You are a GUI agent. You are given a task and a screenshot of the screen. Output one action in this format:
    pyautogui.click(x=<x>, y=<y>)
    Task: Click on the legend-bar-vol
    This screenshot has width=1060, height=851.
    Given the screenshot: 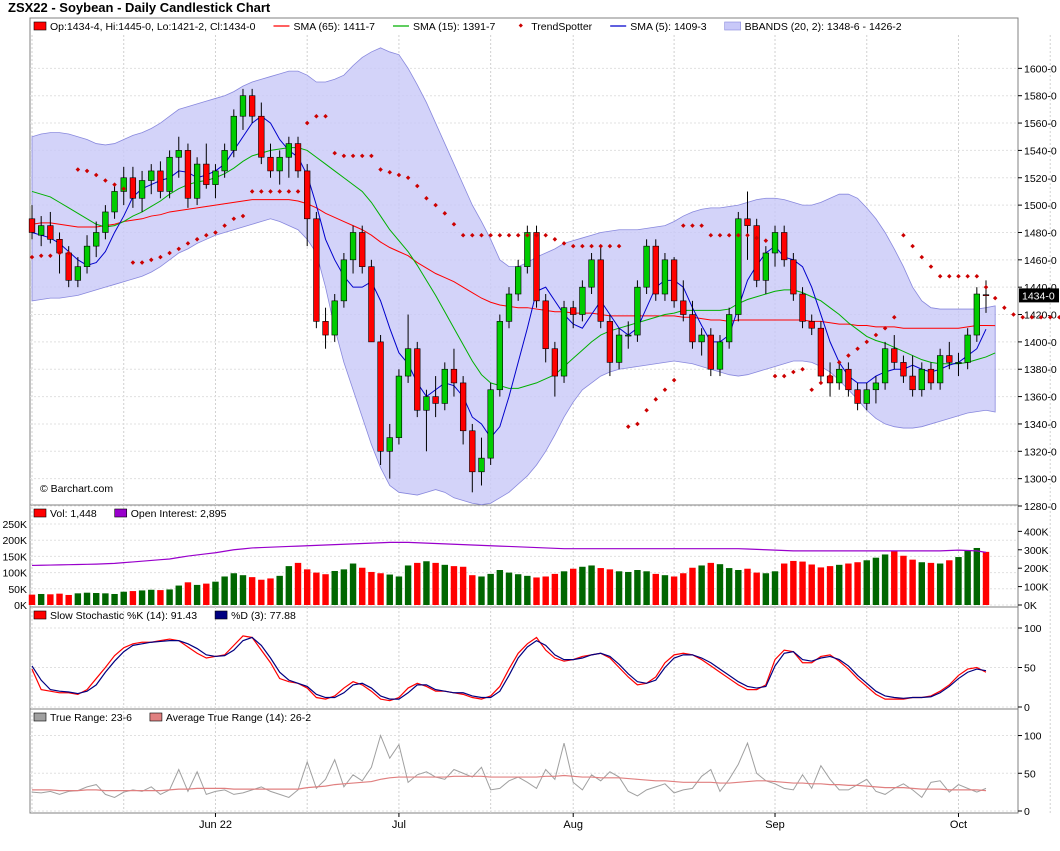 What is the action you would take?
    pyautogui.click(x=524, y=513)
    